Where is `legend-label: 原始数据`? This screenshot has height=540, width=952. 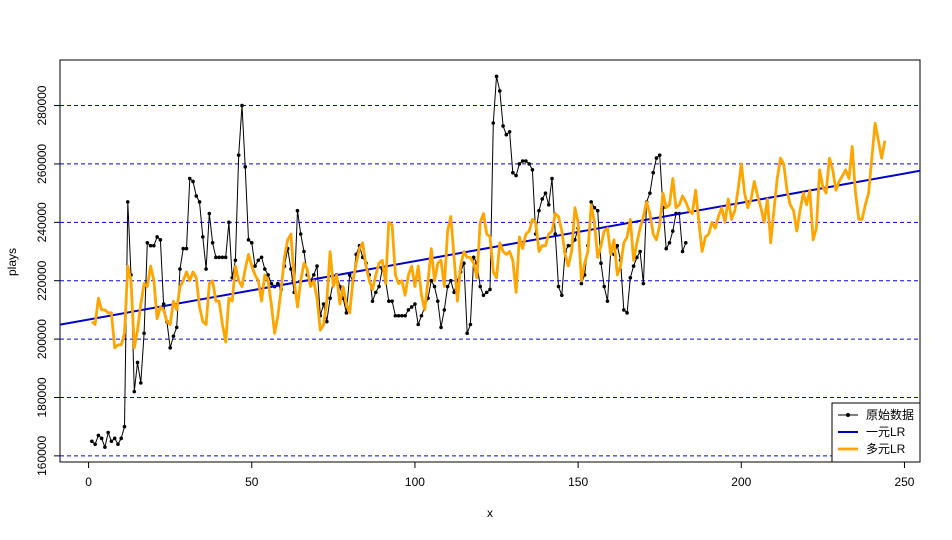 legend-label: 原始数据 is located at coordinates (890, 414).